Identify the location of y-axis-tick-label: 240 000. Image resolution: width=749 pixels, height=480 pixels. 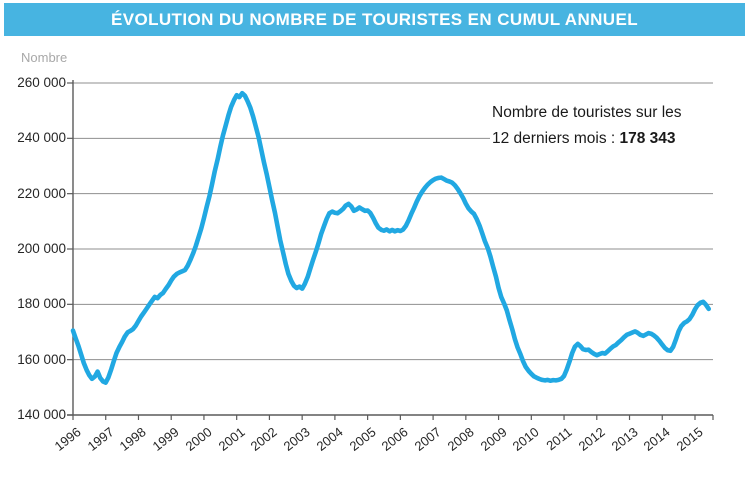
(41, 138).